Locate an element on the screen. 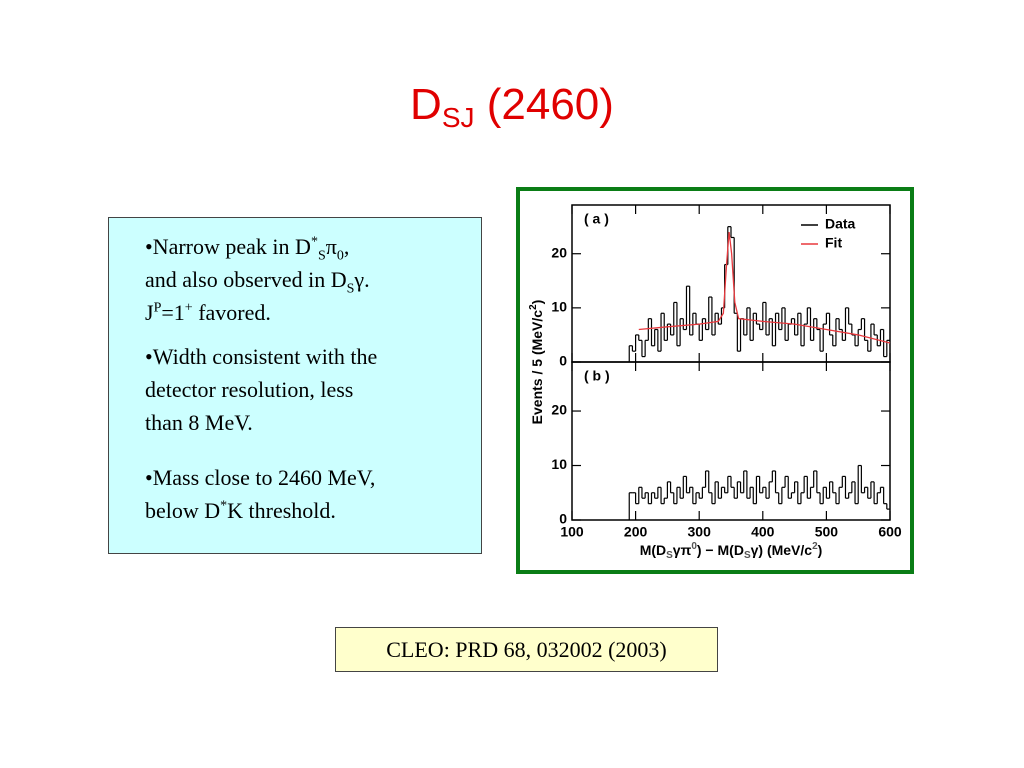 This screenshot has height=768, width=1024. text-run: P is located at coordinates (157, 308).